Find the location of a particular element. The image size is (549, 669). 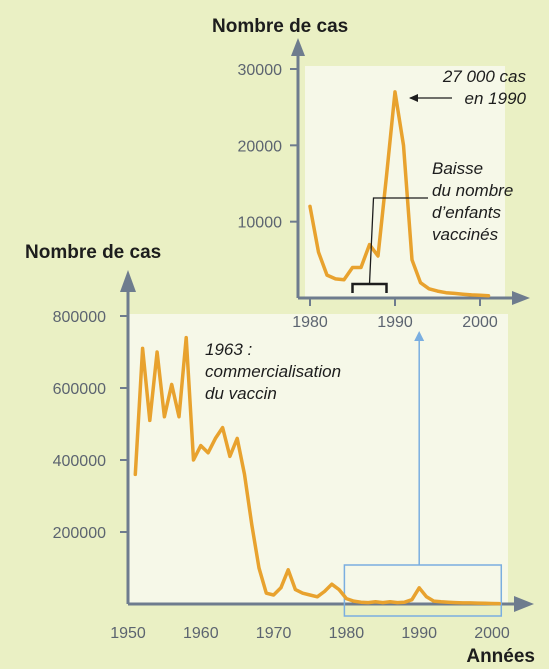

main-y-axis-arrow is located at coordinates (128, 281).